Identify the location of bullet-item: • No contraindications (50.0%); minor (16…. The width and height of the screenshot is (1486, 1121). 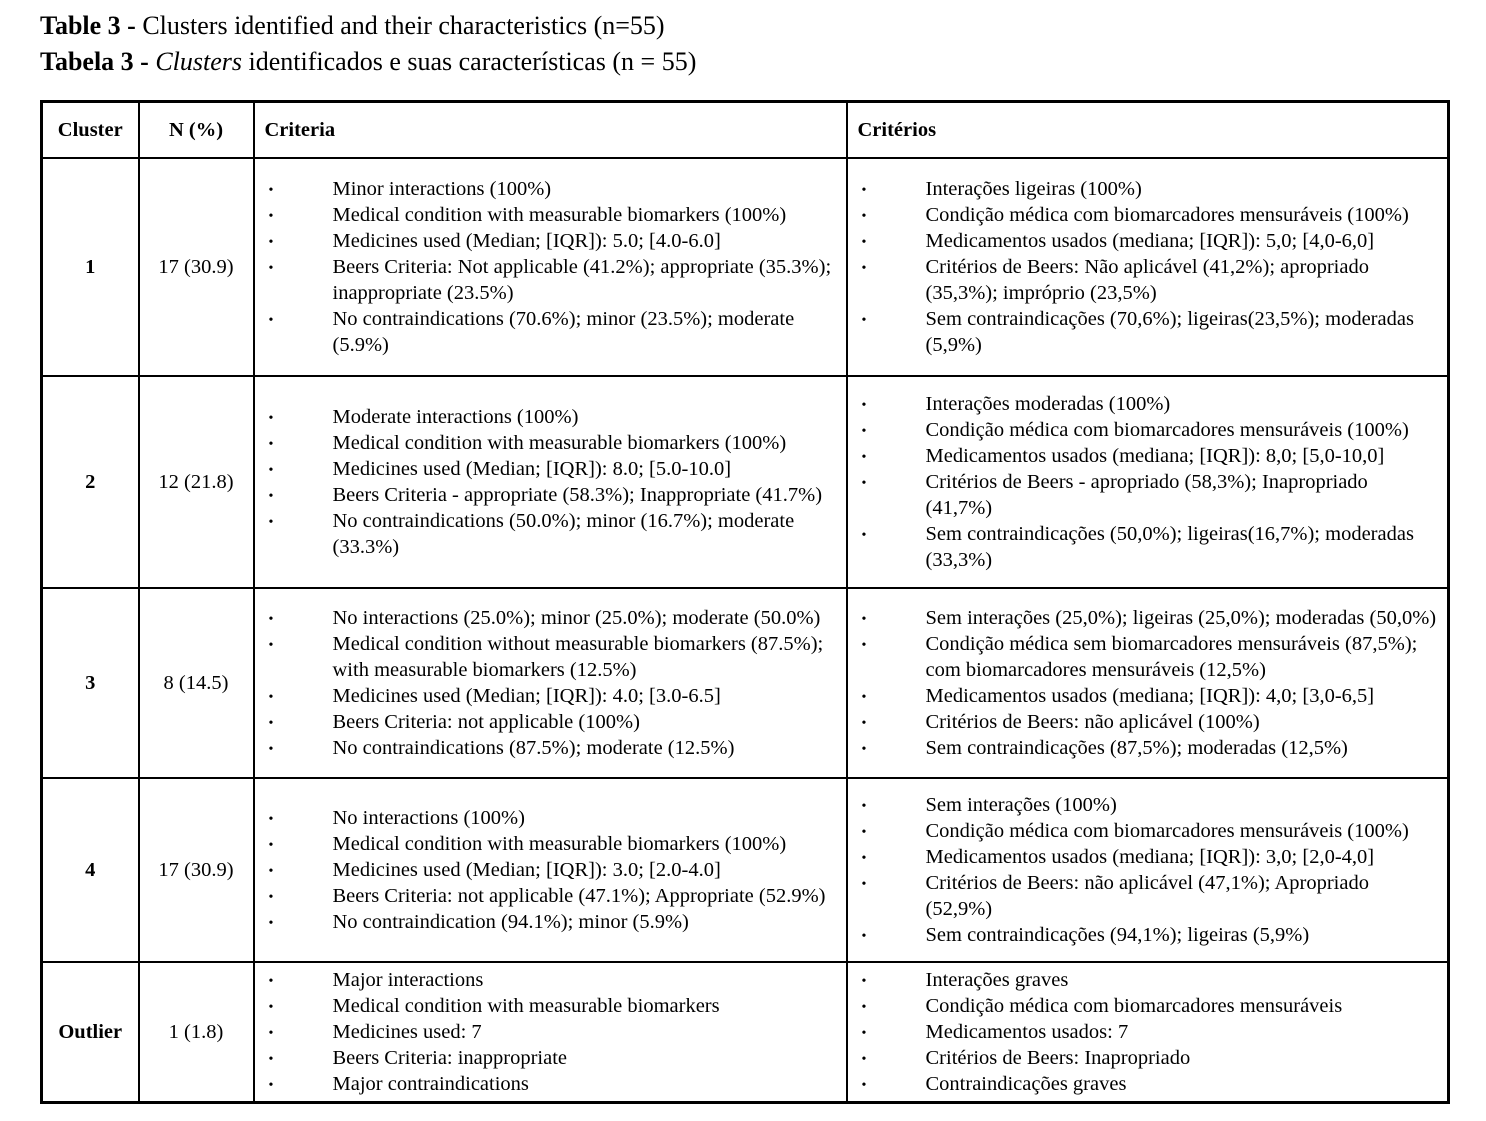
(546, 534).